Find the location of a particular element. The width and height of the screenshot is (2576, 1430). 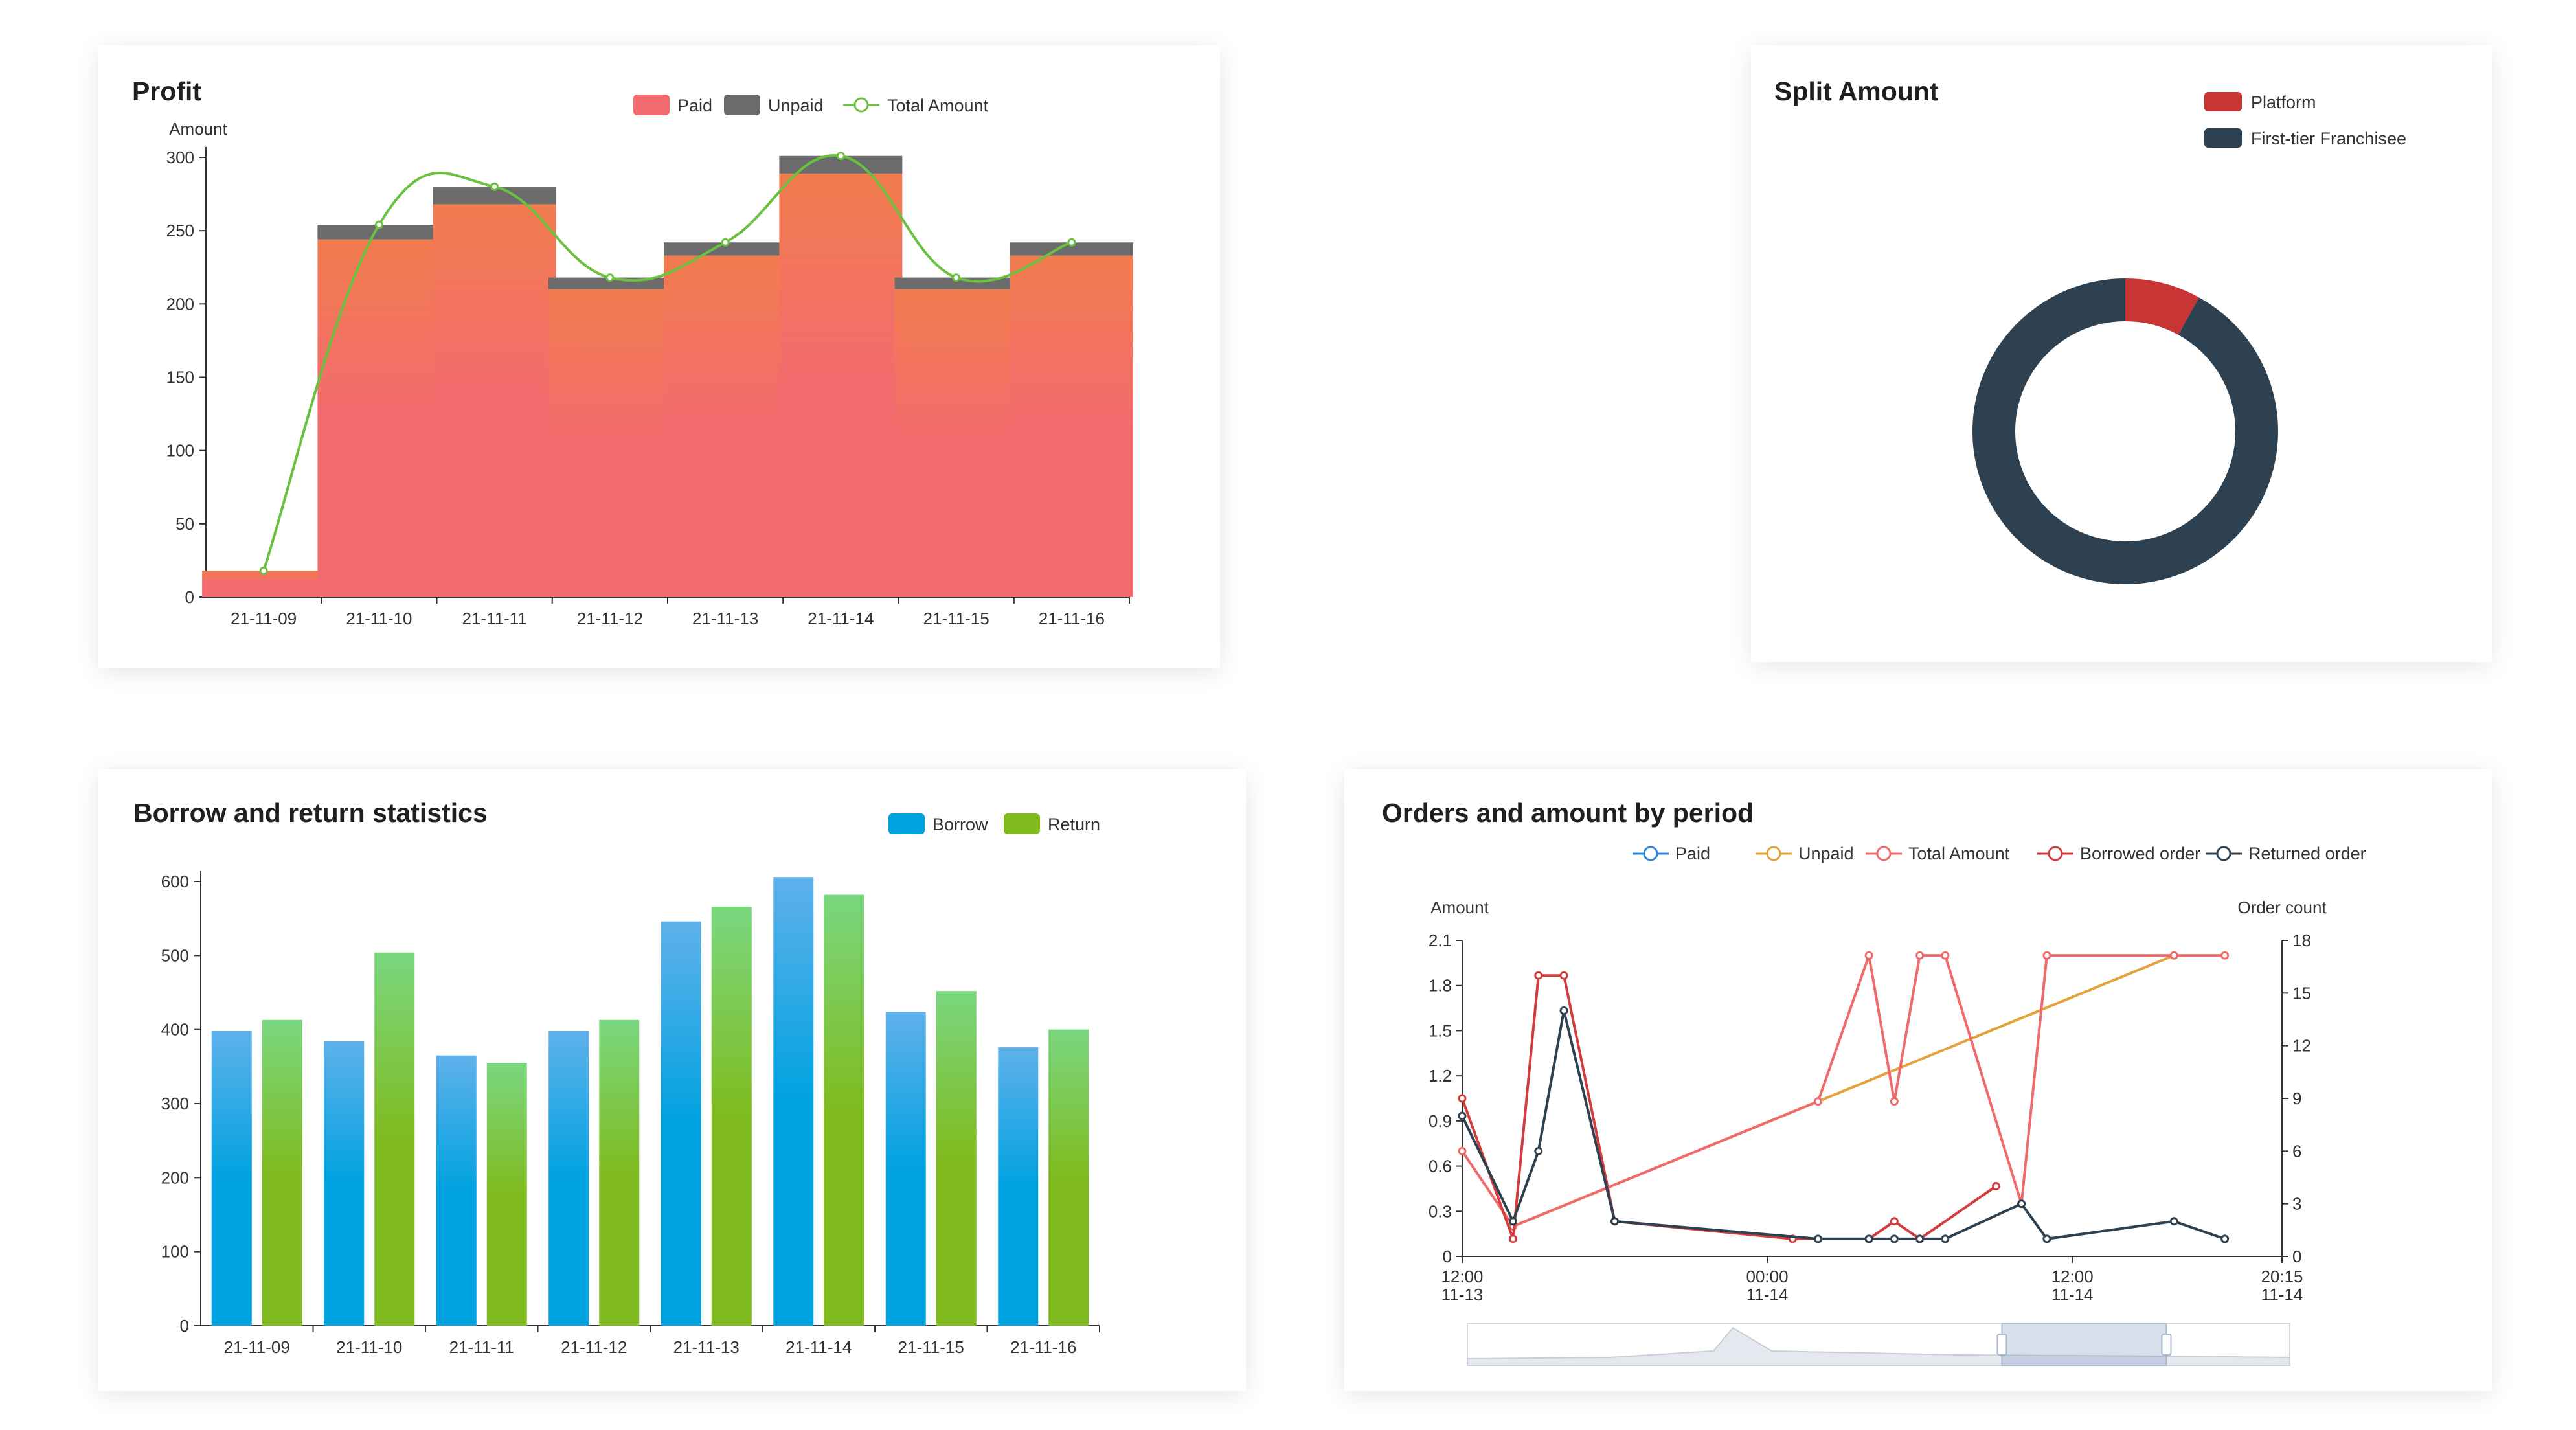

data-zoom-end-handle is located at coordinates (2166, 1345).